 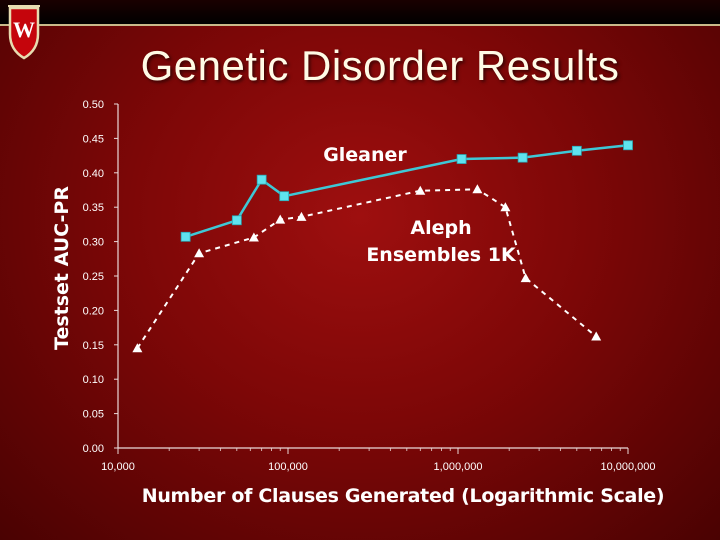 I want to click on y-tick-label: 0.05, so click(x=93, y=415).